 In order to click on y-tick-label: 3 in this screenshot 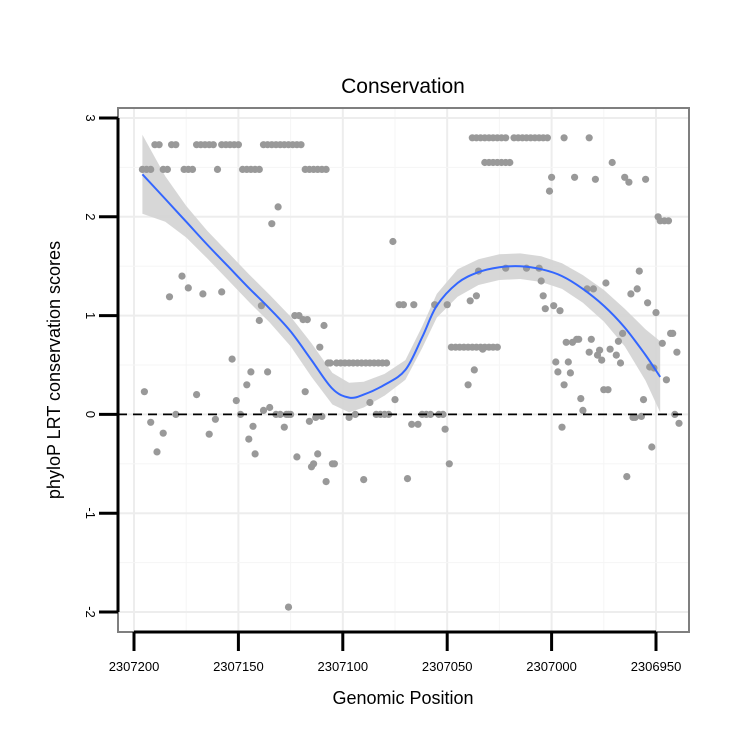, I will do `click(90, 117)`.